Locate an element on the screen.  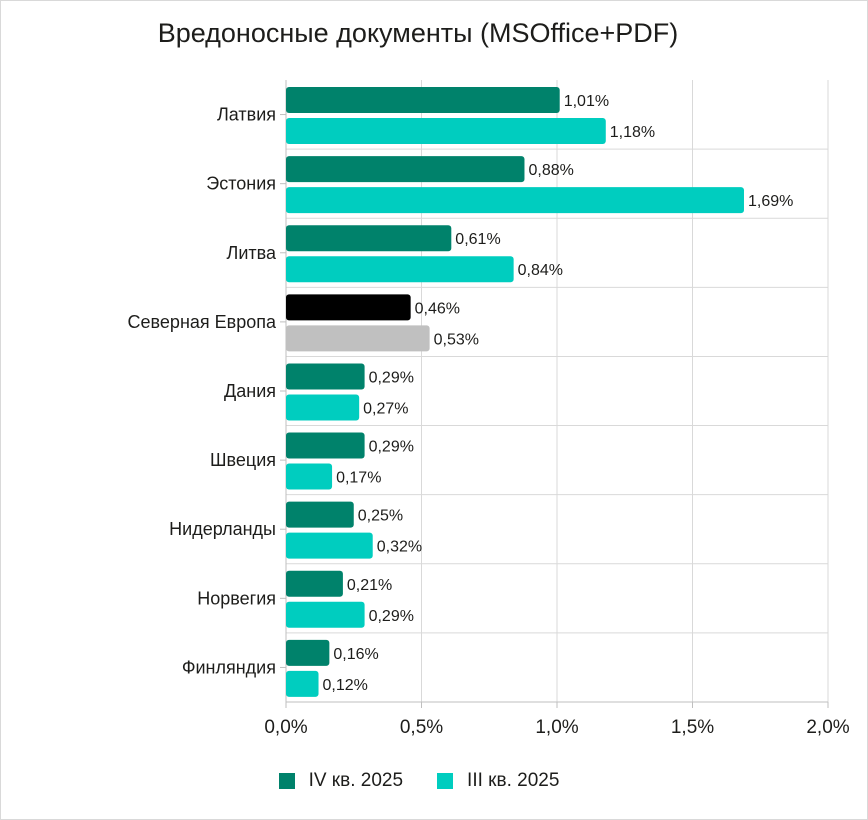
category-label: Финляндия is located at coordinates (229, 667).